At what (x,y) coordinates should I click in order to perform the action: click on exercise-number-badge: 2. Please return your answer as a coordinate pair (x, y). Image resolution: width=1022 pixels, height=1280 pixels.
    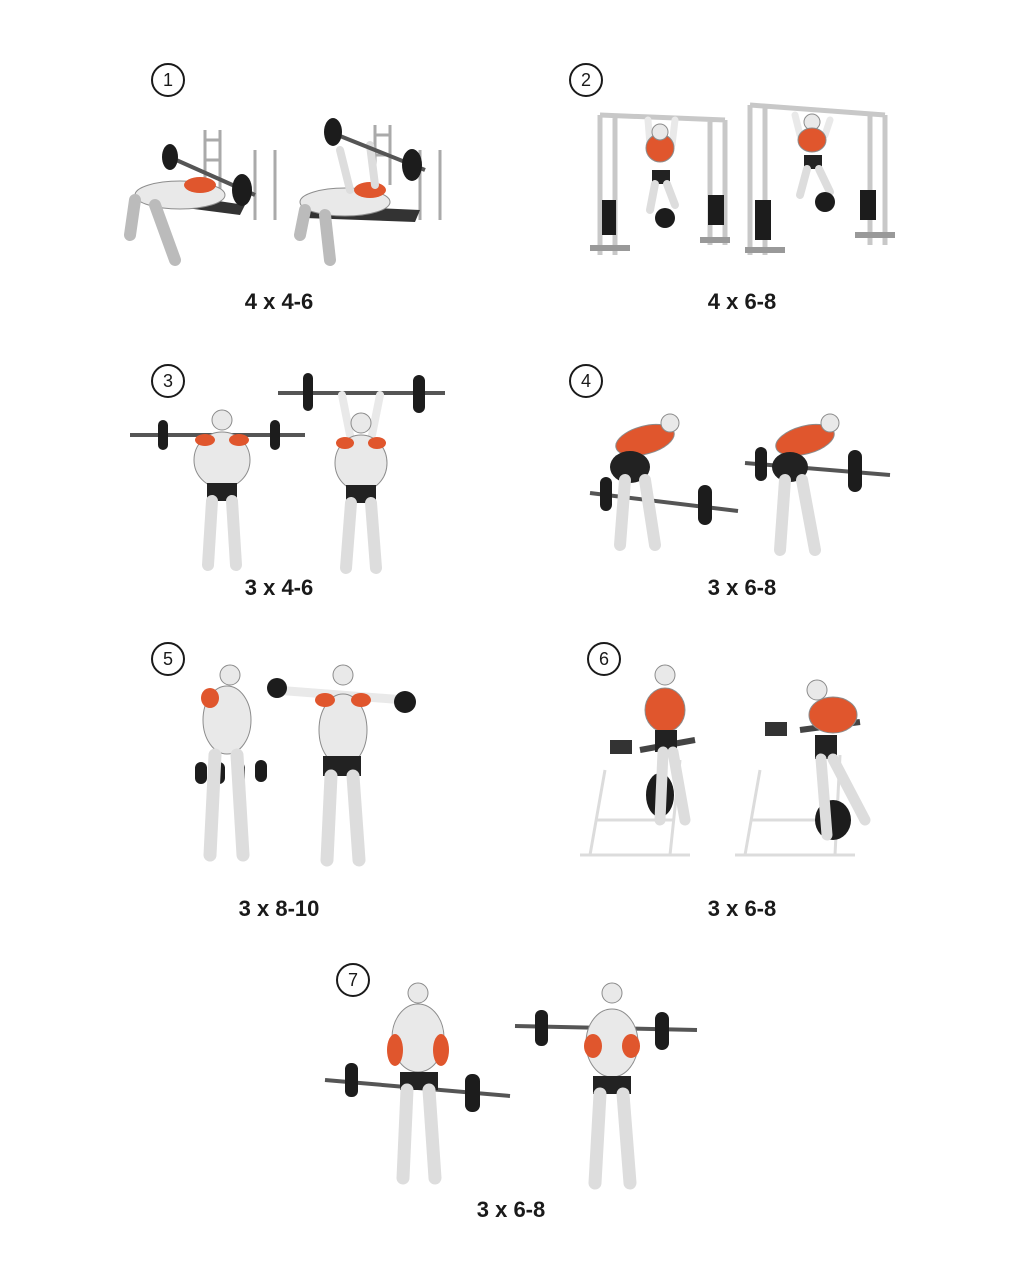
    Looking at the image, I should click on (586, 80).